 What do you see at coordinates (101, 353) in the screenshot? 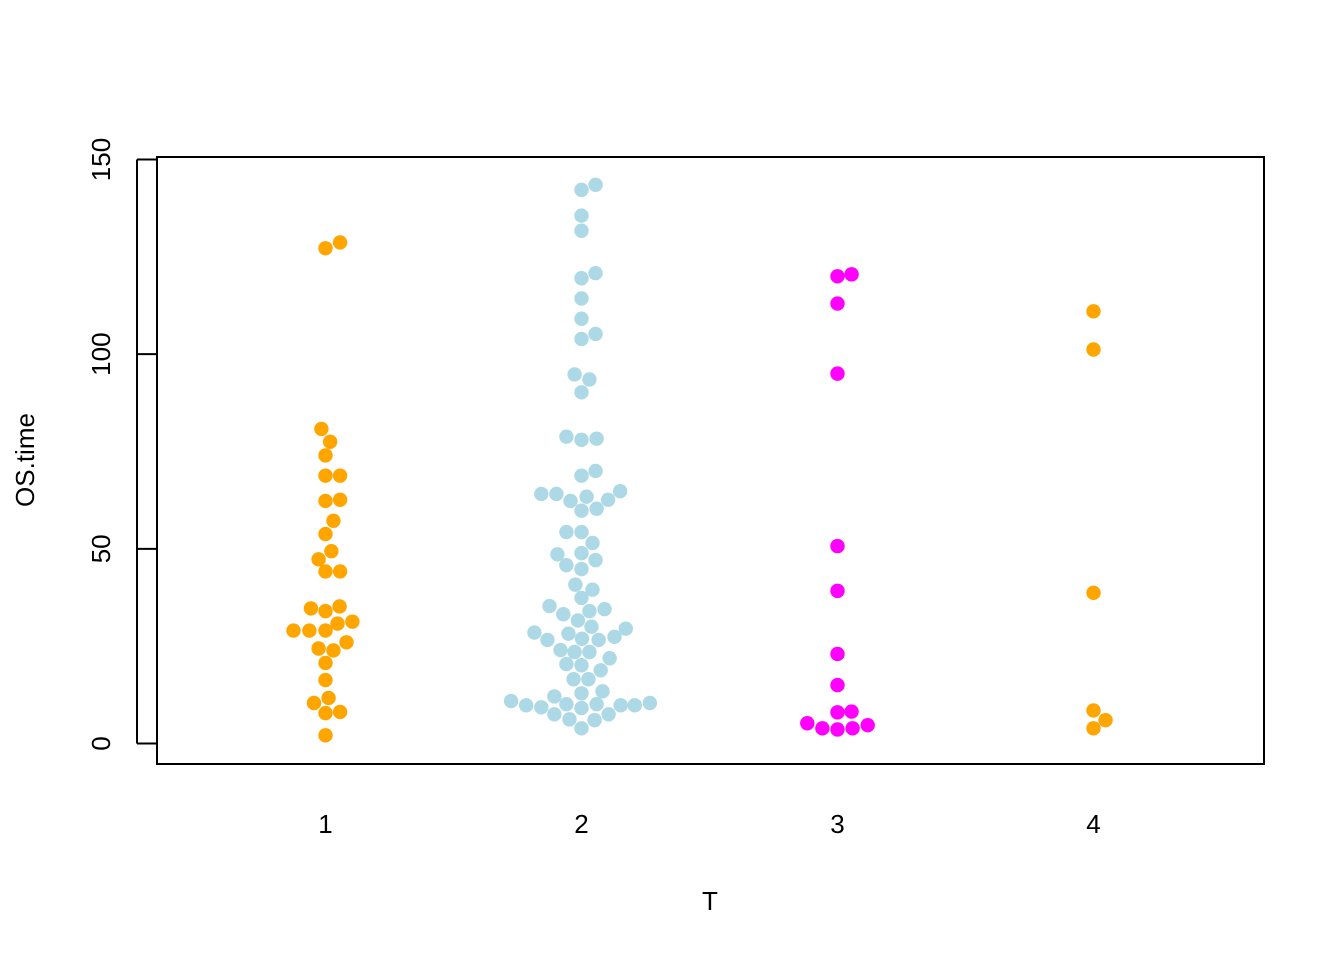
I see `y-tick-label: 100` at bounding box center [101, 353].